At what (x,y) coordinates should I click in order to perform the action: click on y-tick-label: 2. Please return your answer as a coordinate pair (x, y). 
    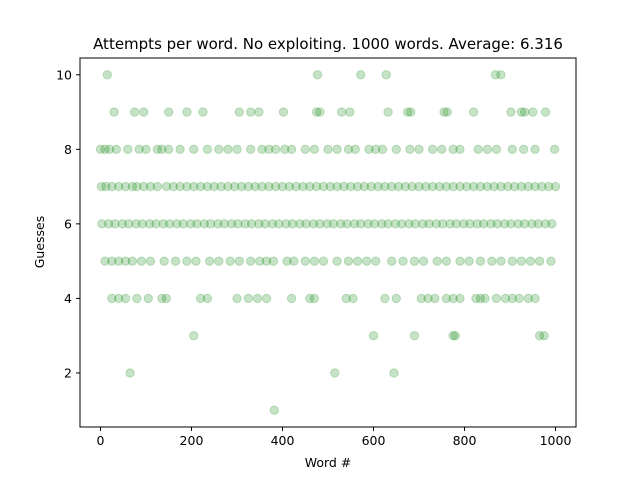
    Looking at the image, I should click on (68, 372).